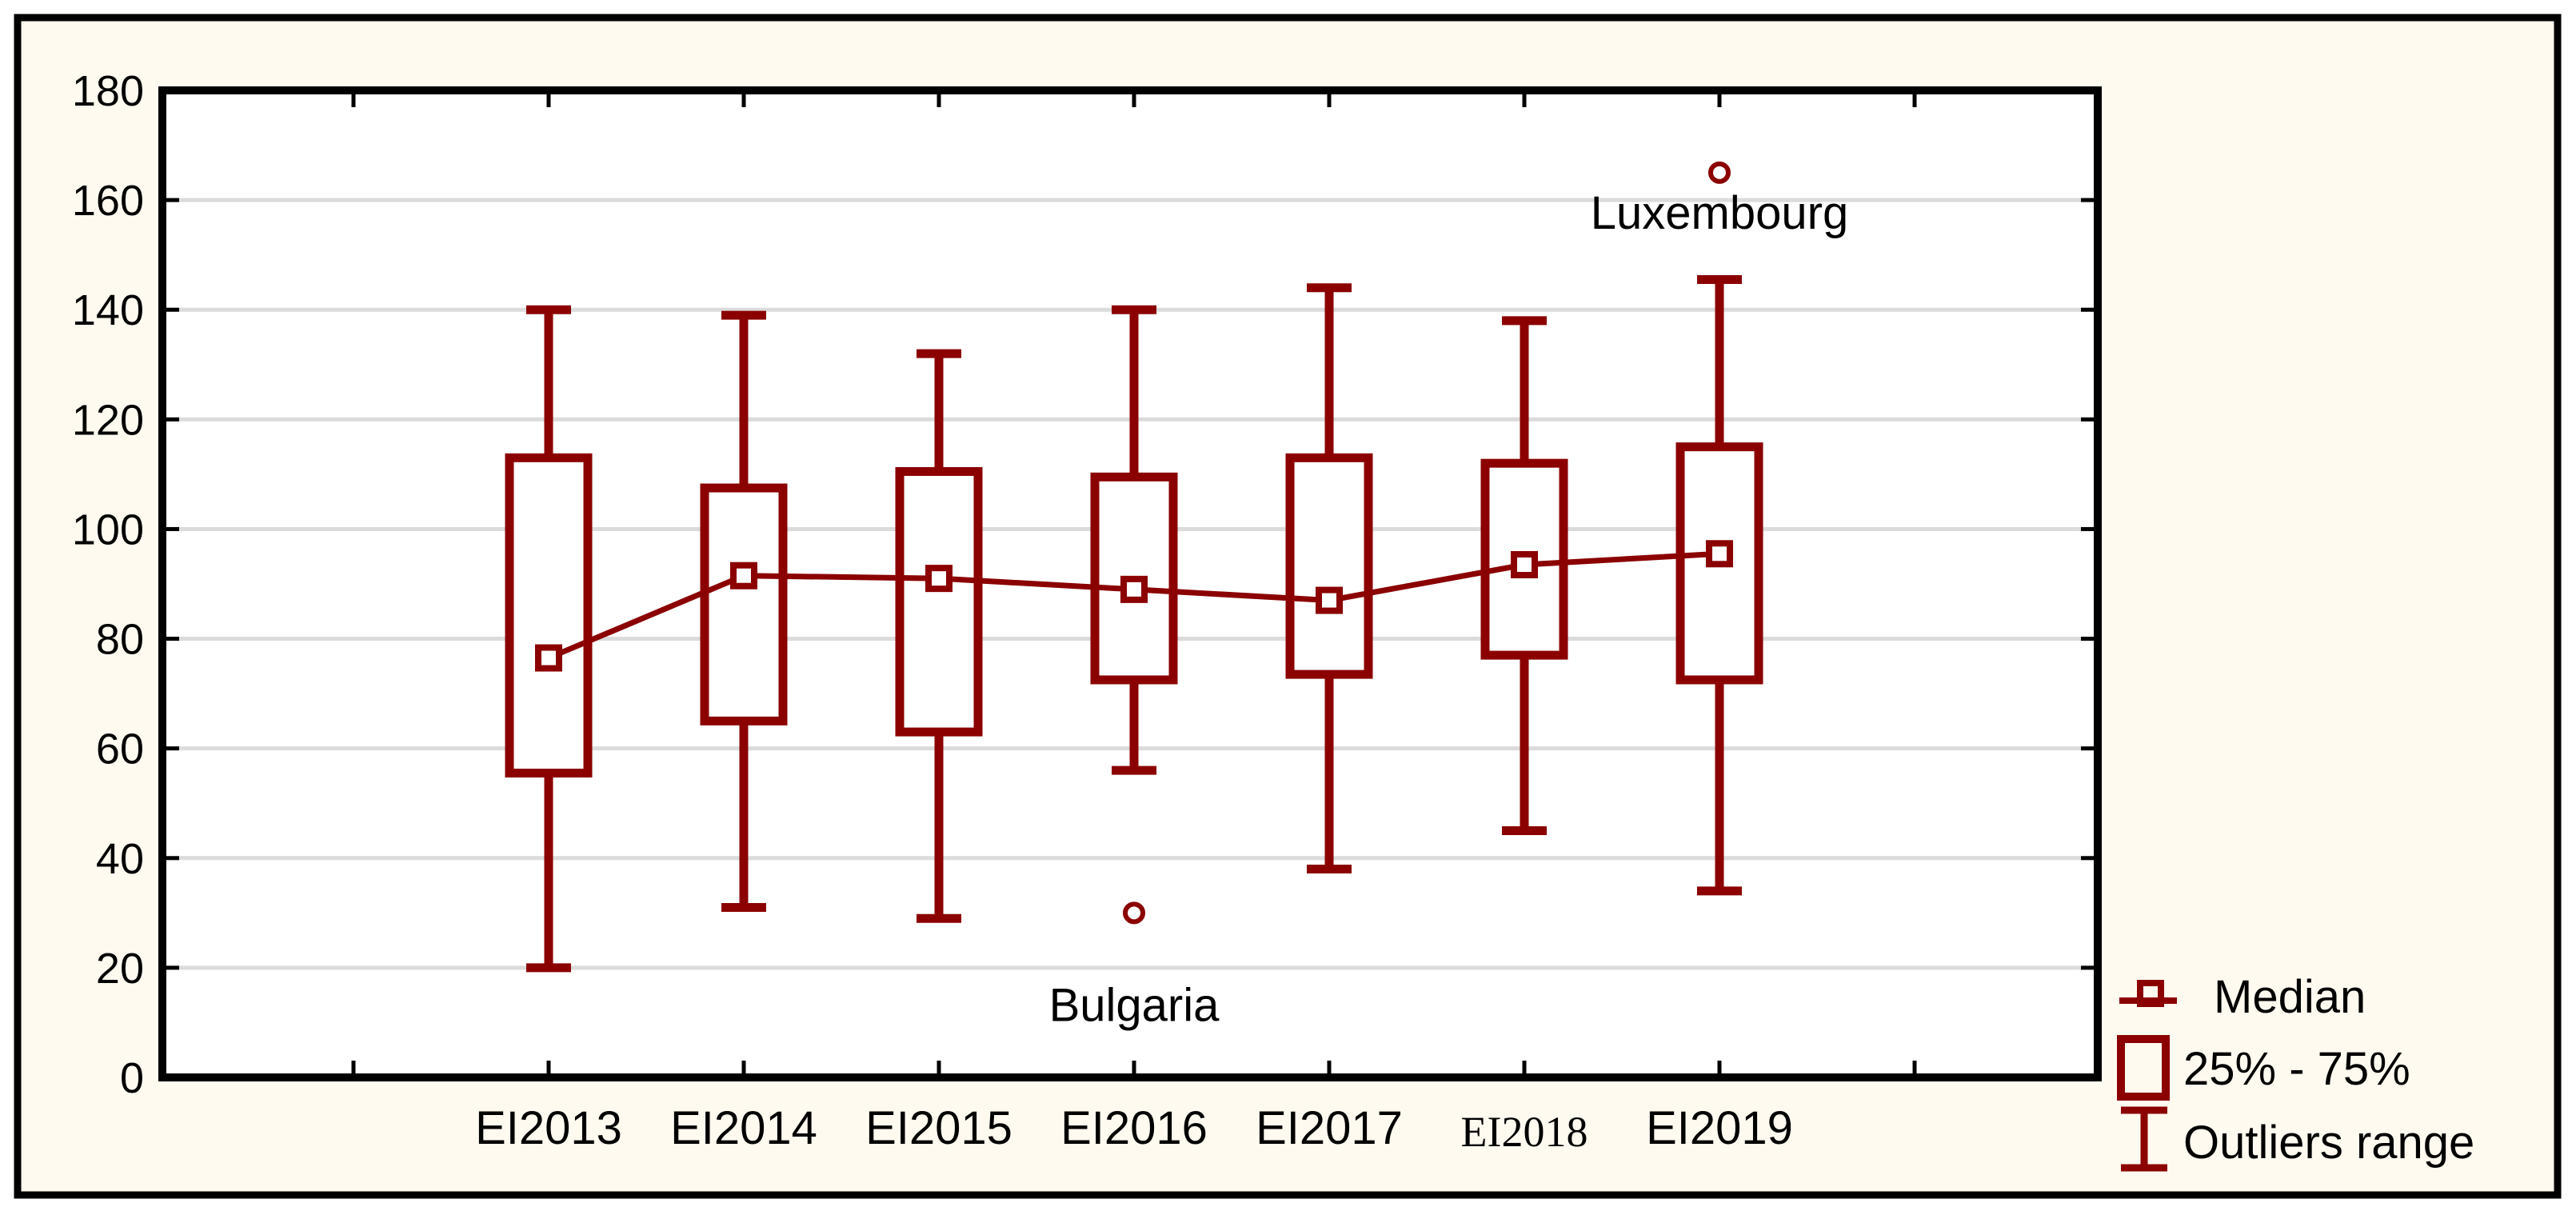  I want to click on legend-item-outliers-range: Outliers range, so click(2298, 1139).